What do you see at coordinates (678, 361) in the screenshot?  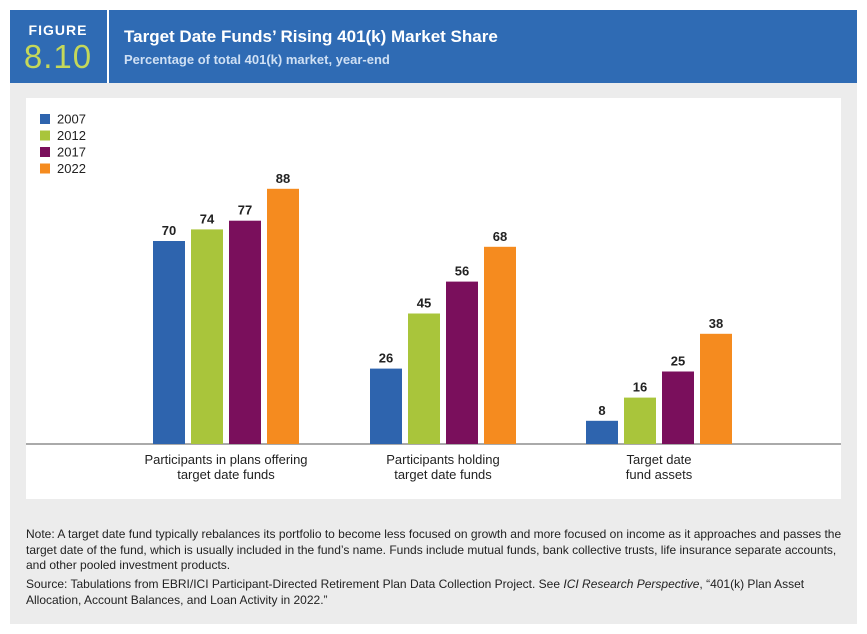 I see `data-label: 25` at bounding box center [678, 361].